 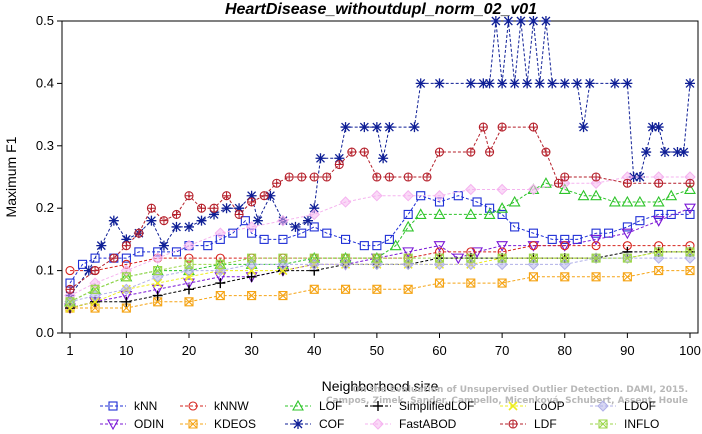 What do you see at coordinates (313, 406) in the screenshot?
I see `legend-item-lof: LOF` at bounding box center [313, 406].